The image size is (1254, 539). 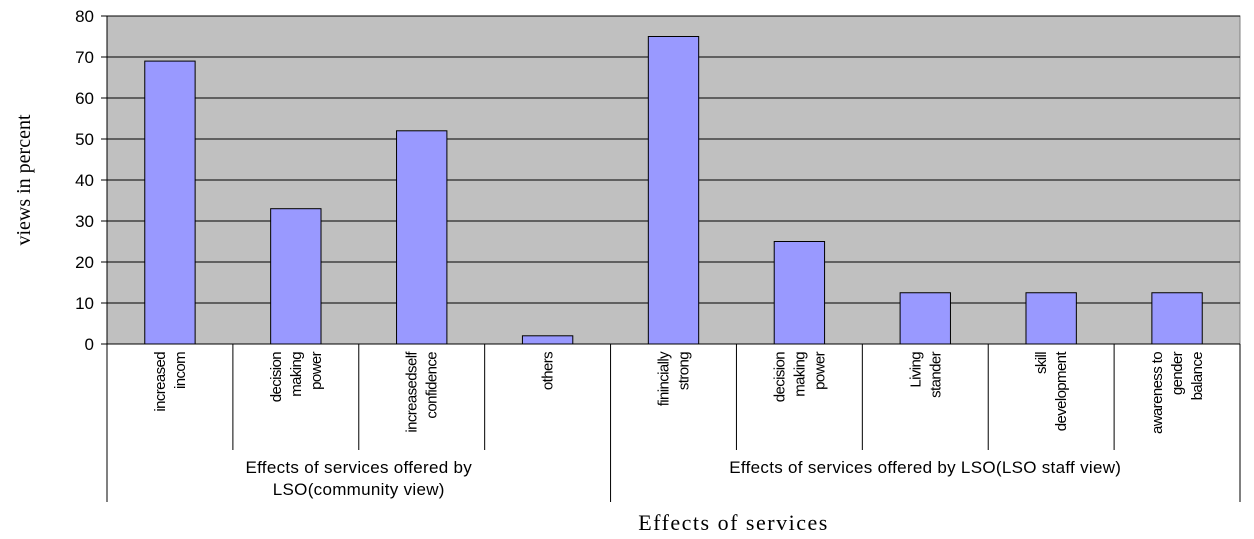 I want to click on y-axis-ticks: 0 10 20 30 40 50 60 70 80, so click(x=91, y=180).